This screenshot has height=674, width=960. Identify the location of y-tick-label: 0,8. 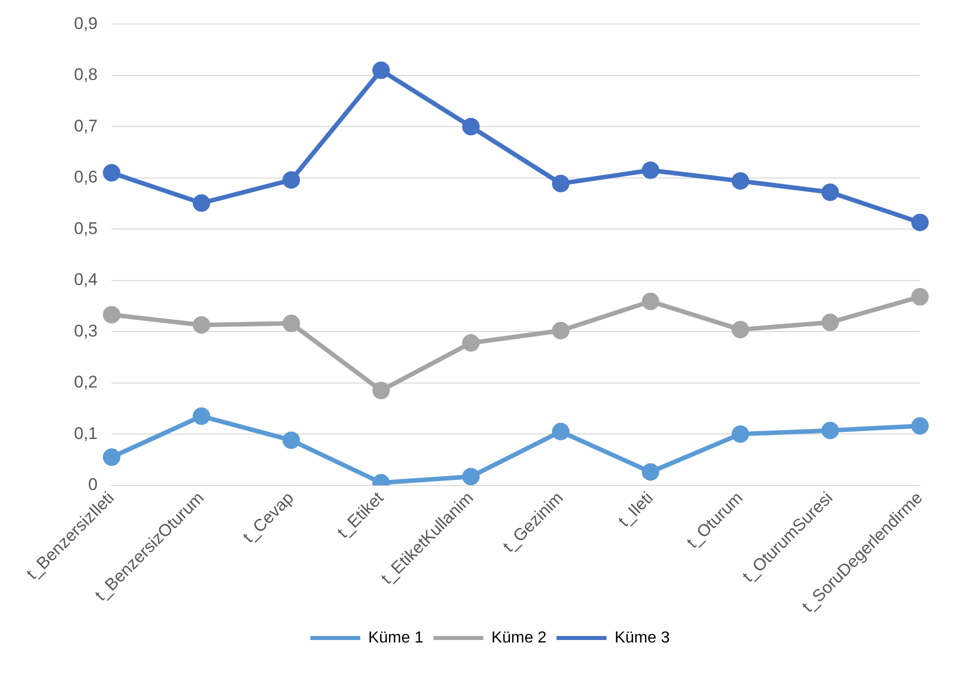
(86, 74).